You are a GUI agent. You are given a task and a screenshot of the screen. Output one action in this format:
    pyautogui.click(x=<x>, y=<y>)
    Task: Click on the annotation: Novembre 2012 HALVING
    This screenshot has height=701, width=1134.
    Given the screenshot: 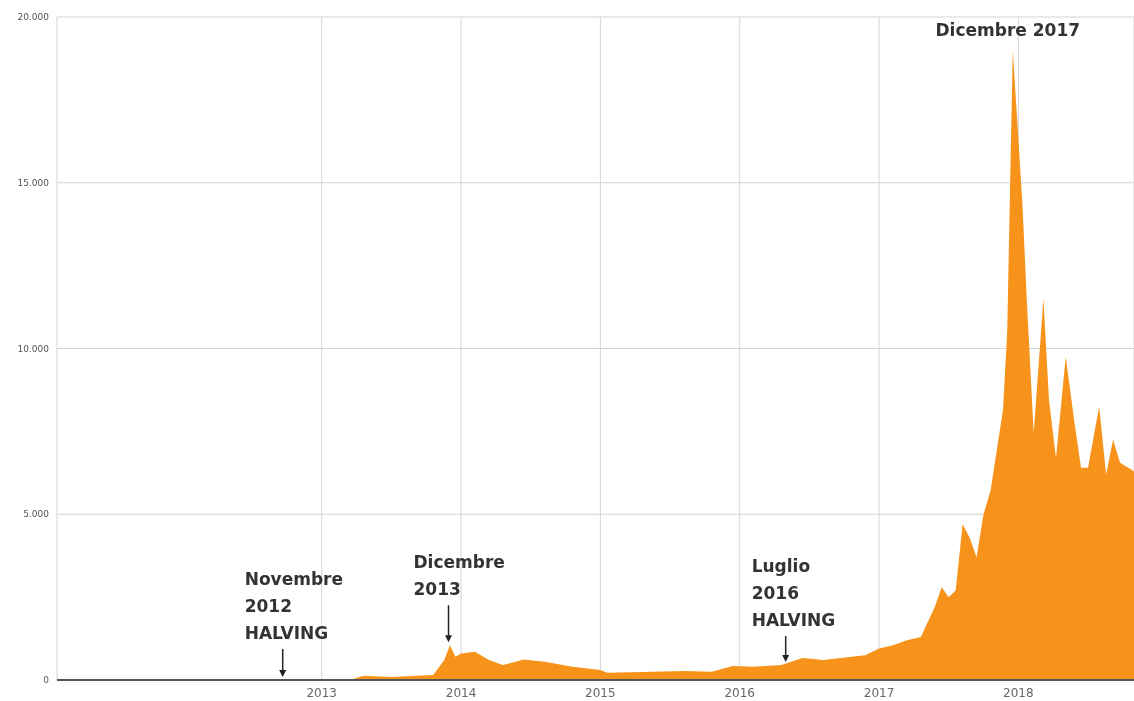 What is the action you would take?
    pyautogui.click(x=294, y=606)
    